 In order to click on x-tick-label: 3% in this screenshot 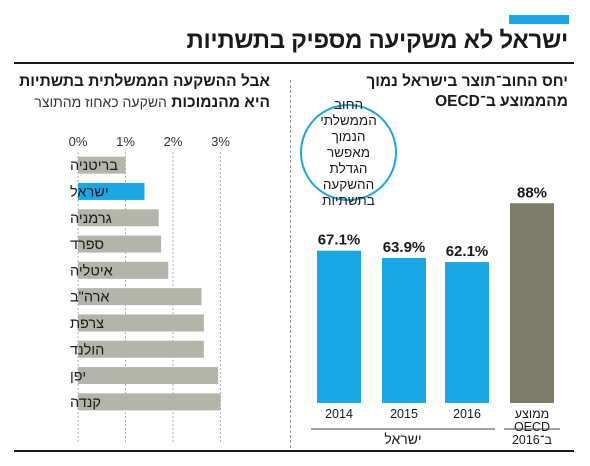, I will do `click(220, 141)`.